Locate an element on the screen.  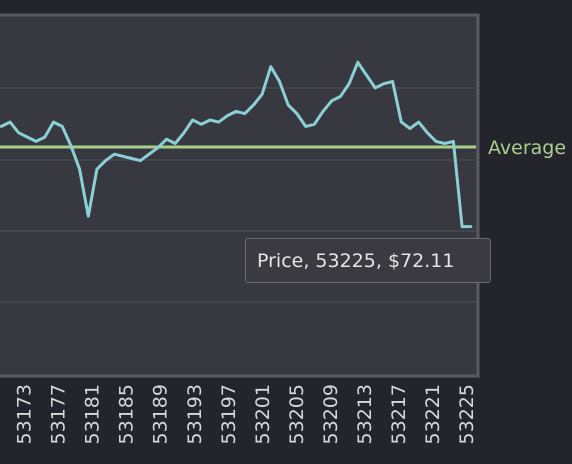
x-tick-label: 53201 is located at coordinates (263, 414).